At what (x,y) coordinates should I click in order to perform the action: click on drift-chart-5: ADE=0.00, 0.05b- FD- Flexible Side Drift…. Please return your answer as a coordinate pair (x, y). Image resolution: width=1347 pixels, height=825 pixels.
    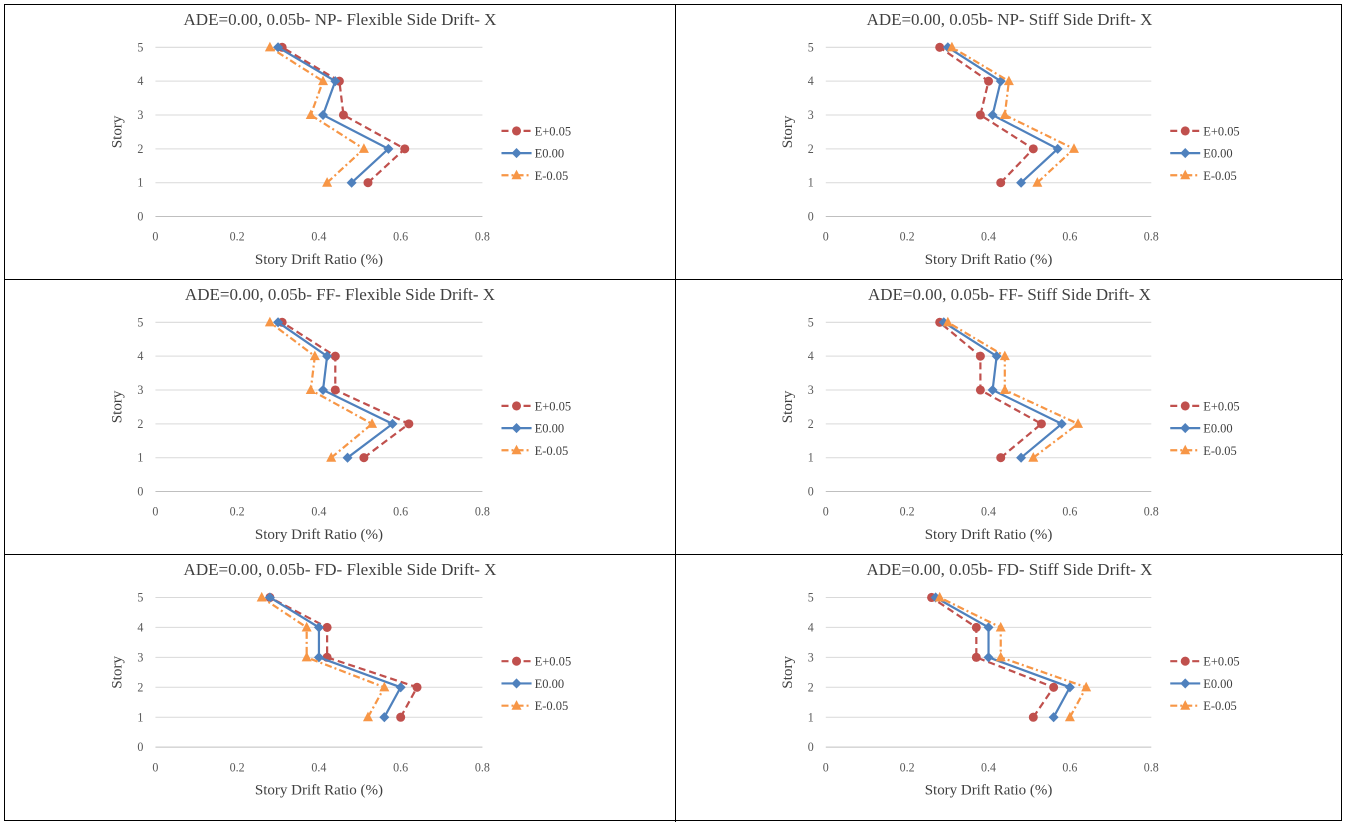
    Looking at the image, I should click on (340, 679).